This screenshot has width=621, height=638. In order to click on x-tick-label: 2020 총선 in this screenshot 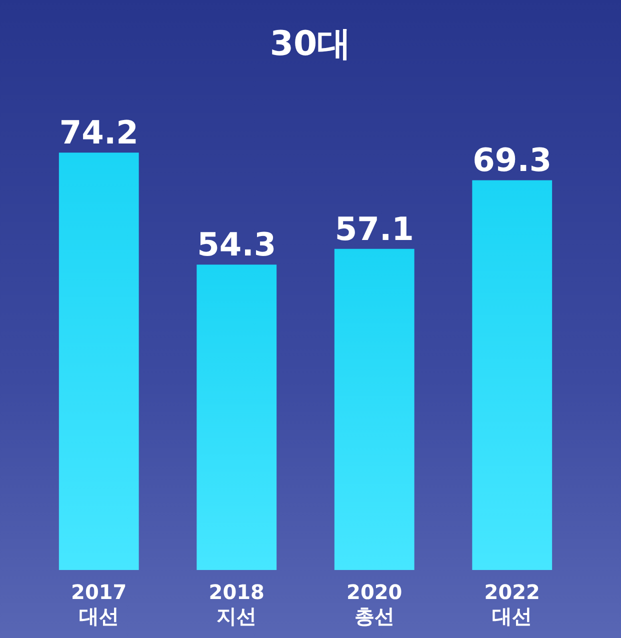, I will do `click(374, 604)`.